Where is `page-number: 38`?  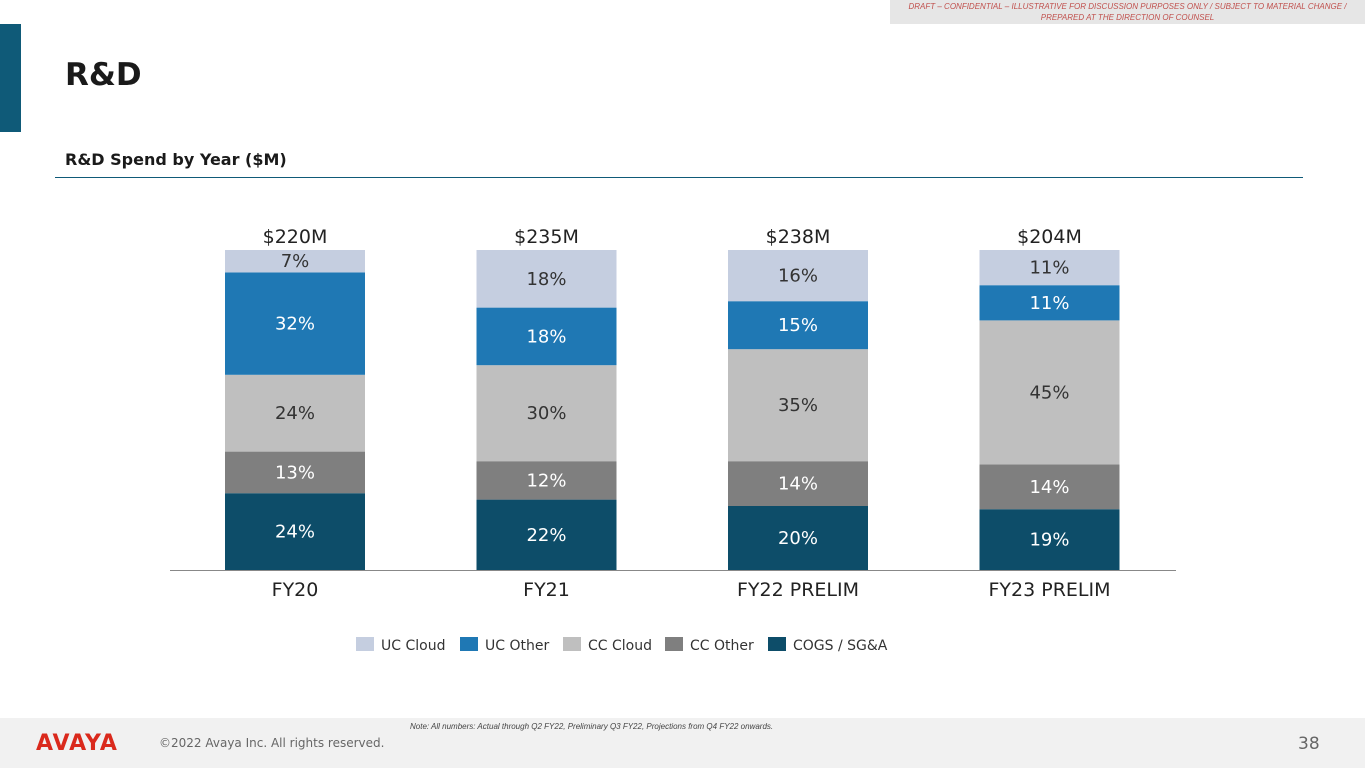 page-number: 38 is located at coordinates (1309, 744).